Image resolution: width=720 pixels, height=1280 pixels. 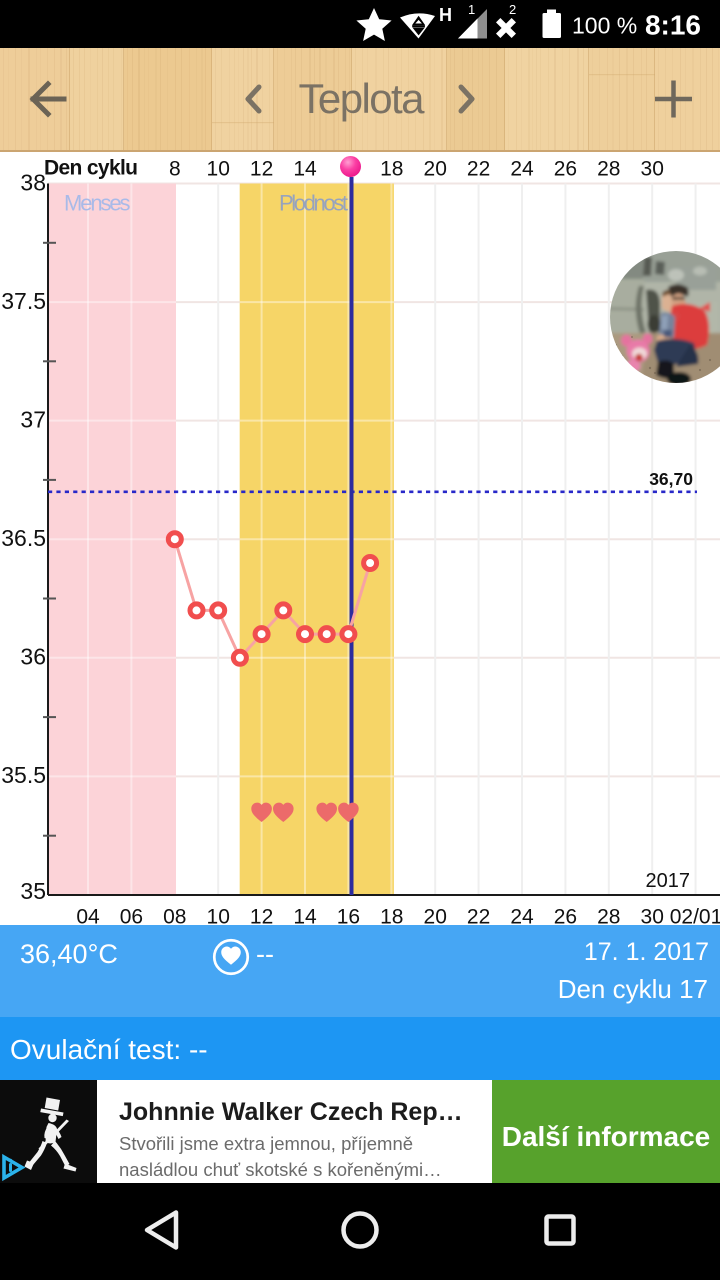 What do you see at coordinates (671, 479) in the screenshot?
I see `svg-text: 36,70` at bounding box center [671, 479].